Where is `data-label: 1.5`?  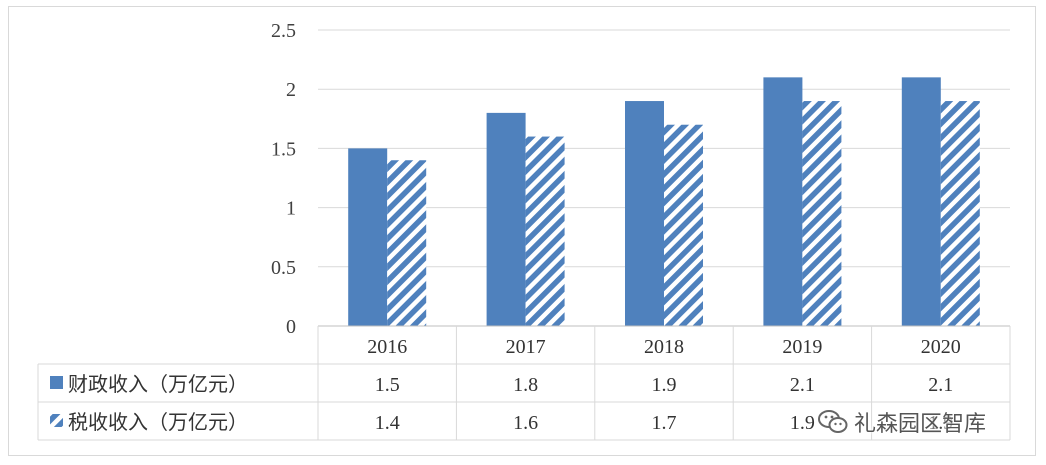
data-label: 1.5 is located at coordinates (387, 385).